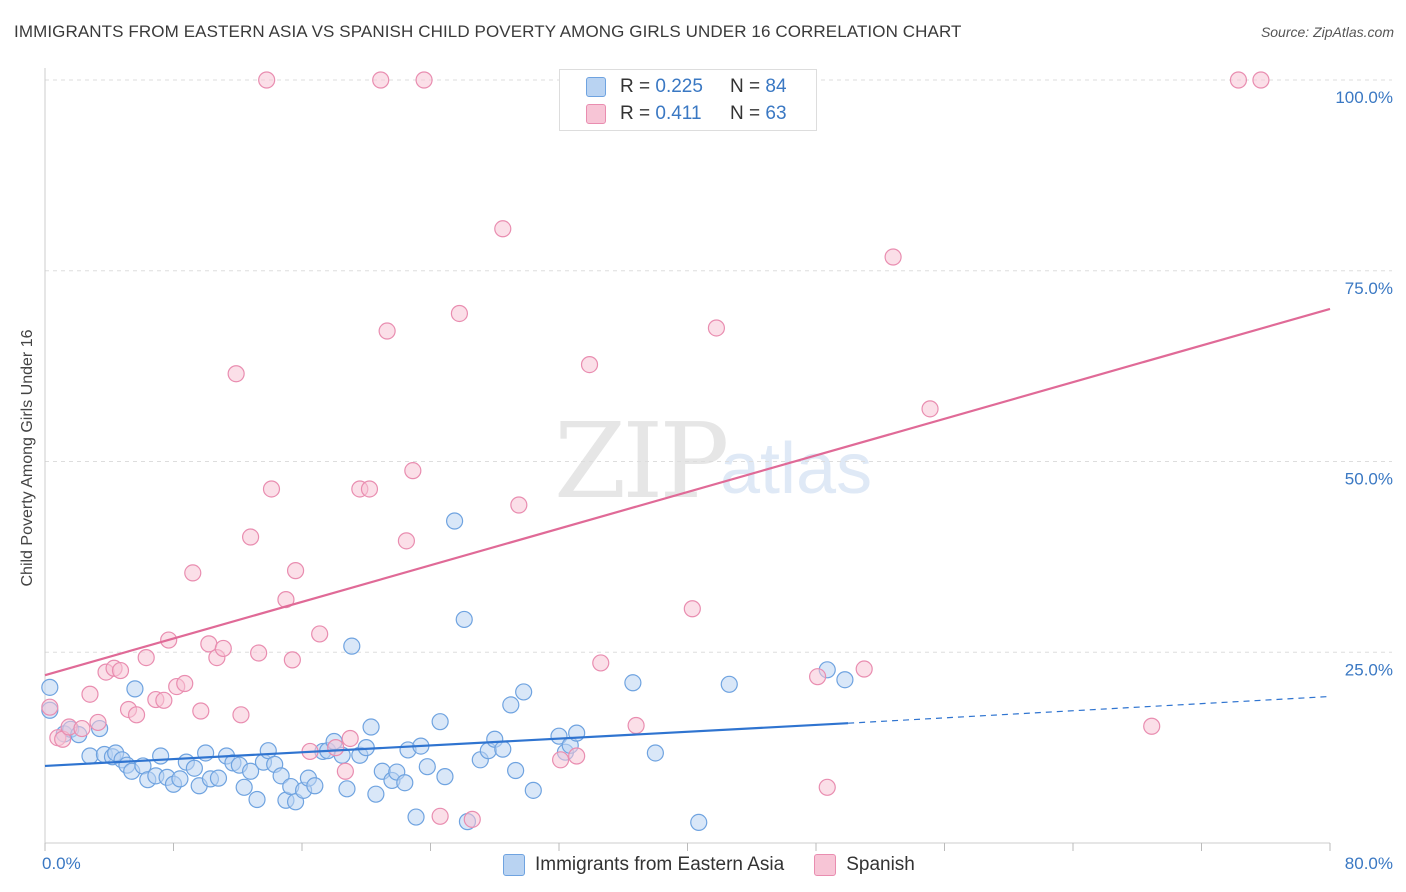 Image resolution: width=1406 pixels, height=892 pixels. I want to click on legend-n-value: 63, so click(776, 113).